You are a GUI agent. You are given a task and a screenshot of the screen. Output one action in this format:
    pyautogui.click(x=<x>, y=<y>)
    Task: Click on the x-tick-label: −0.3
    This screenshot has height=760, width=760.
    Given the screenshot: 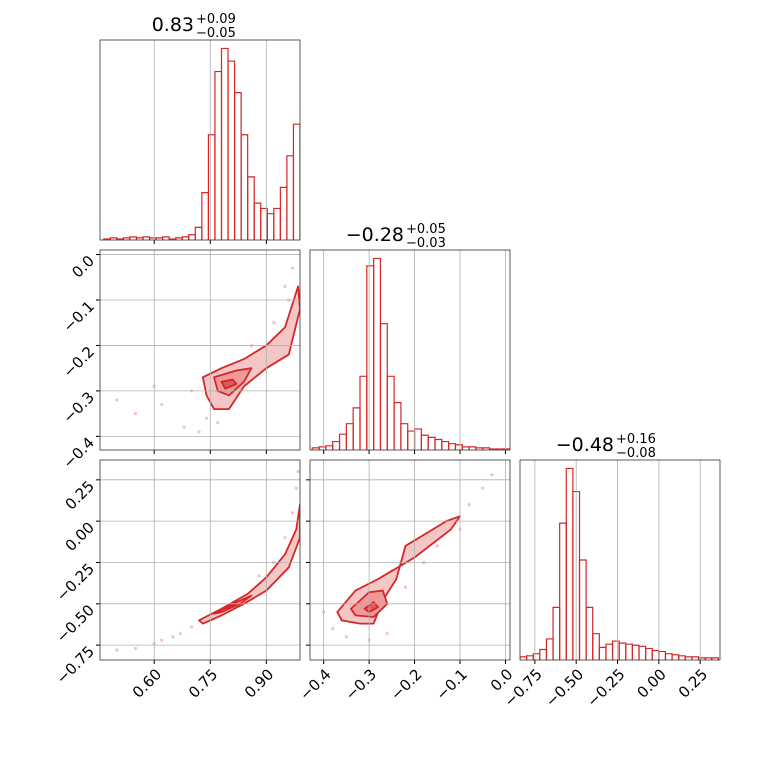 What is the action you would take?
    pyautogui.click(x=361, y=684)
    